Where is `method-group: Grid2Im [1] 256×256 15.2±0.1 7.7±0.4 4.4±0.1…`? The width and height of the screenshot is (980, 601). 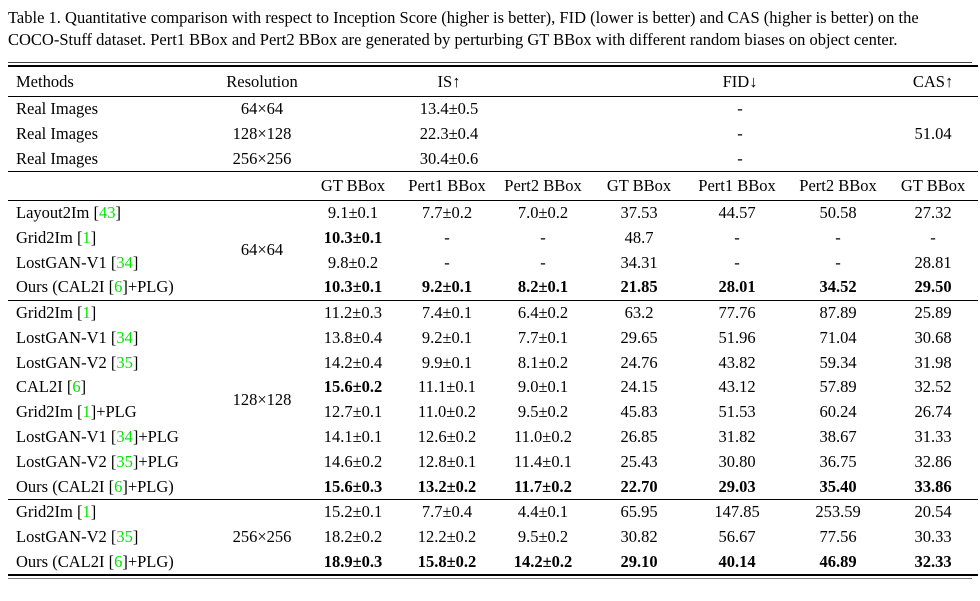
method-group: Grid2Im [1] 256×256 15.2±0.1 7.7±0.4 4.4±0.1… is located at coordinates (493, 537).